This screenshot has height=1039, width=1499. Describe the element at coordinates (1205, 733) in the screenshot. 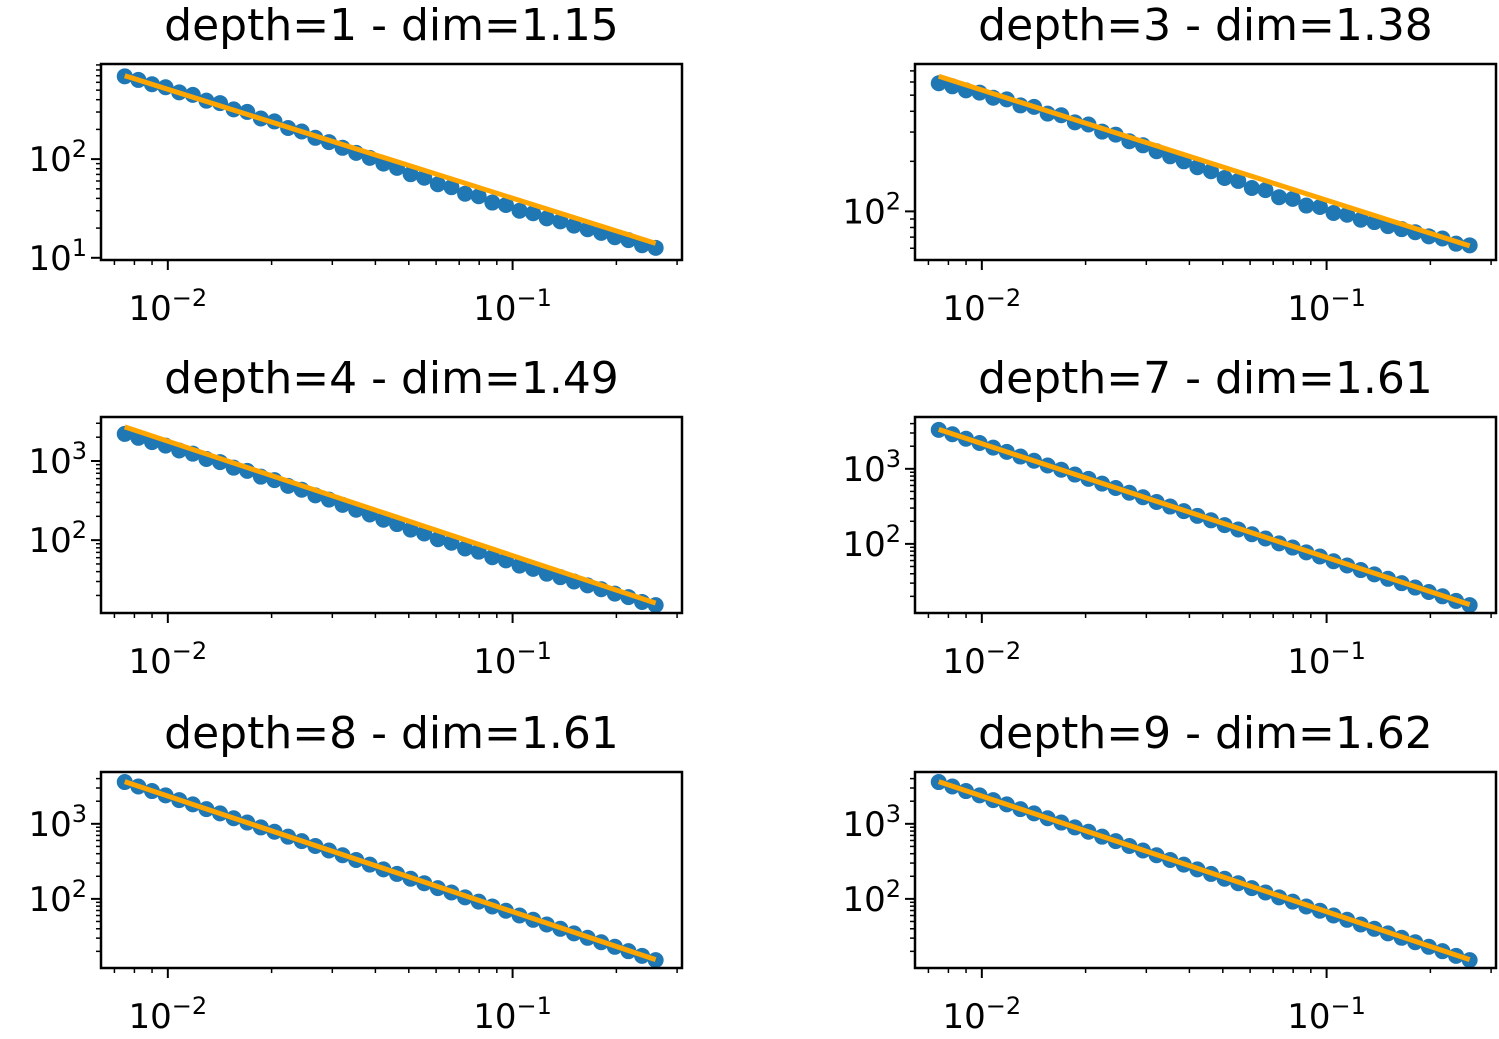

I see `subplot-title: depth=9 - dim=1.62` at that location.